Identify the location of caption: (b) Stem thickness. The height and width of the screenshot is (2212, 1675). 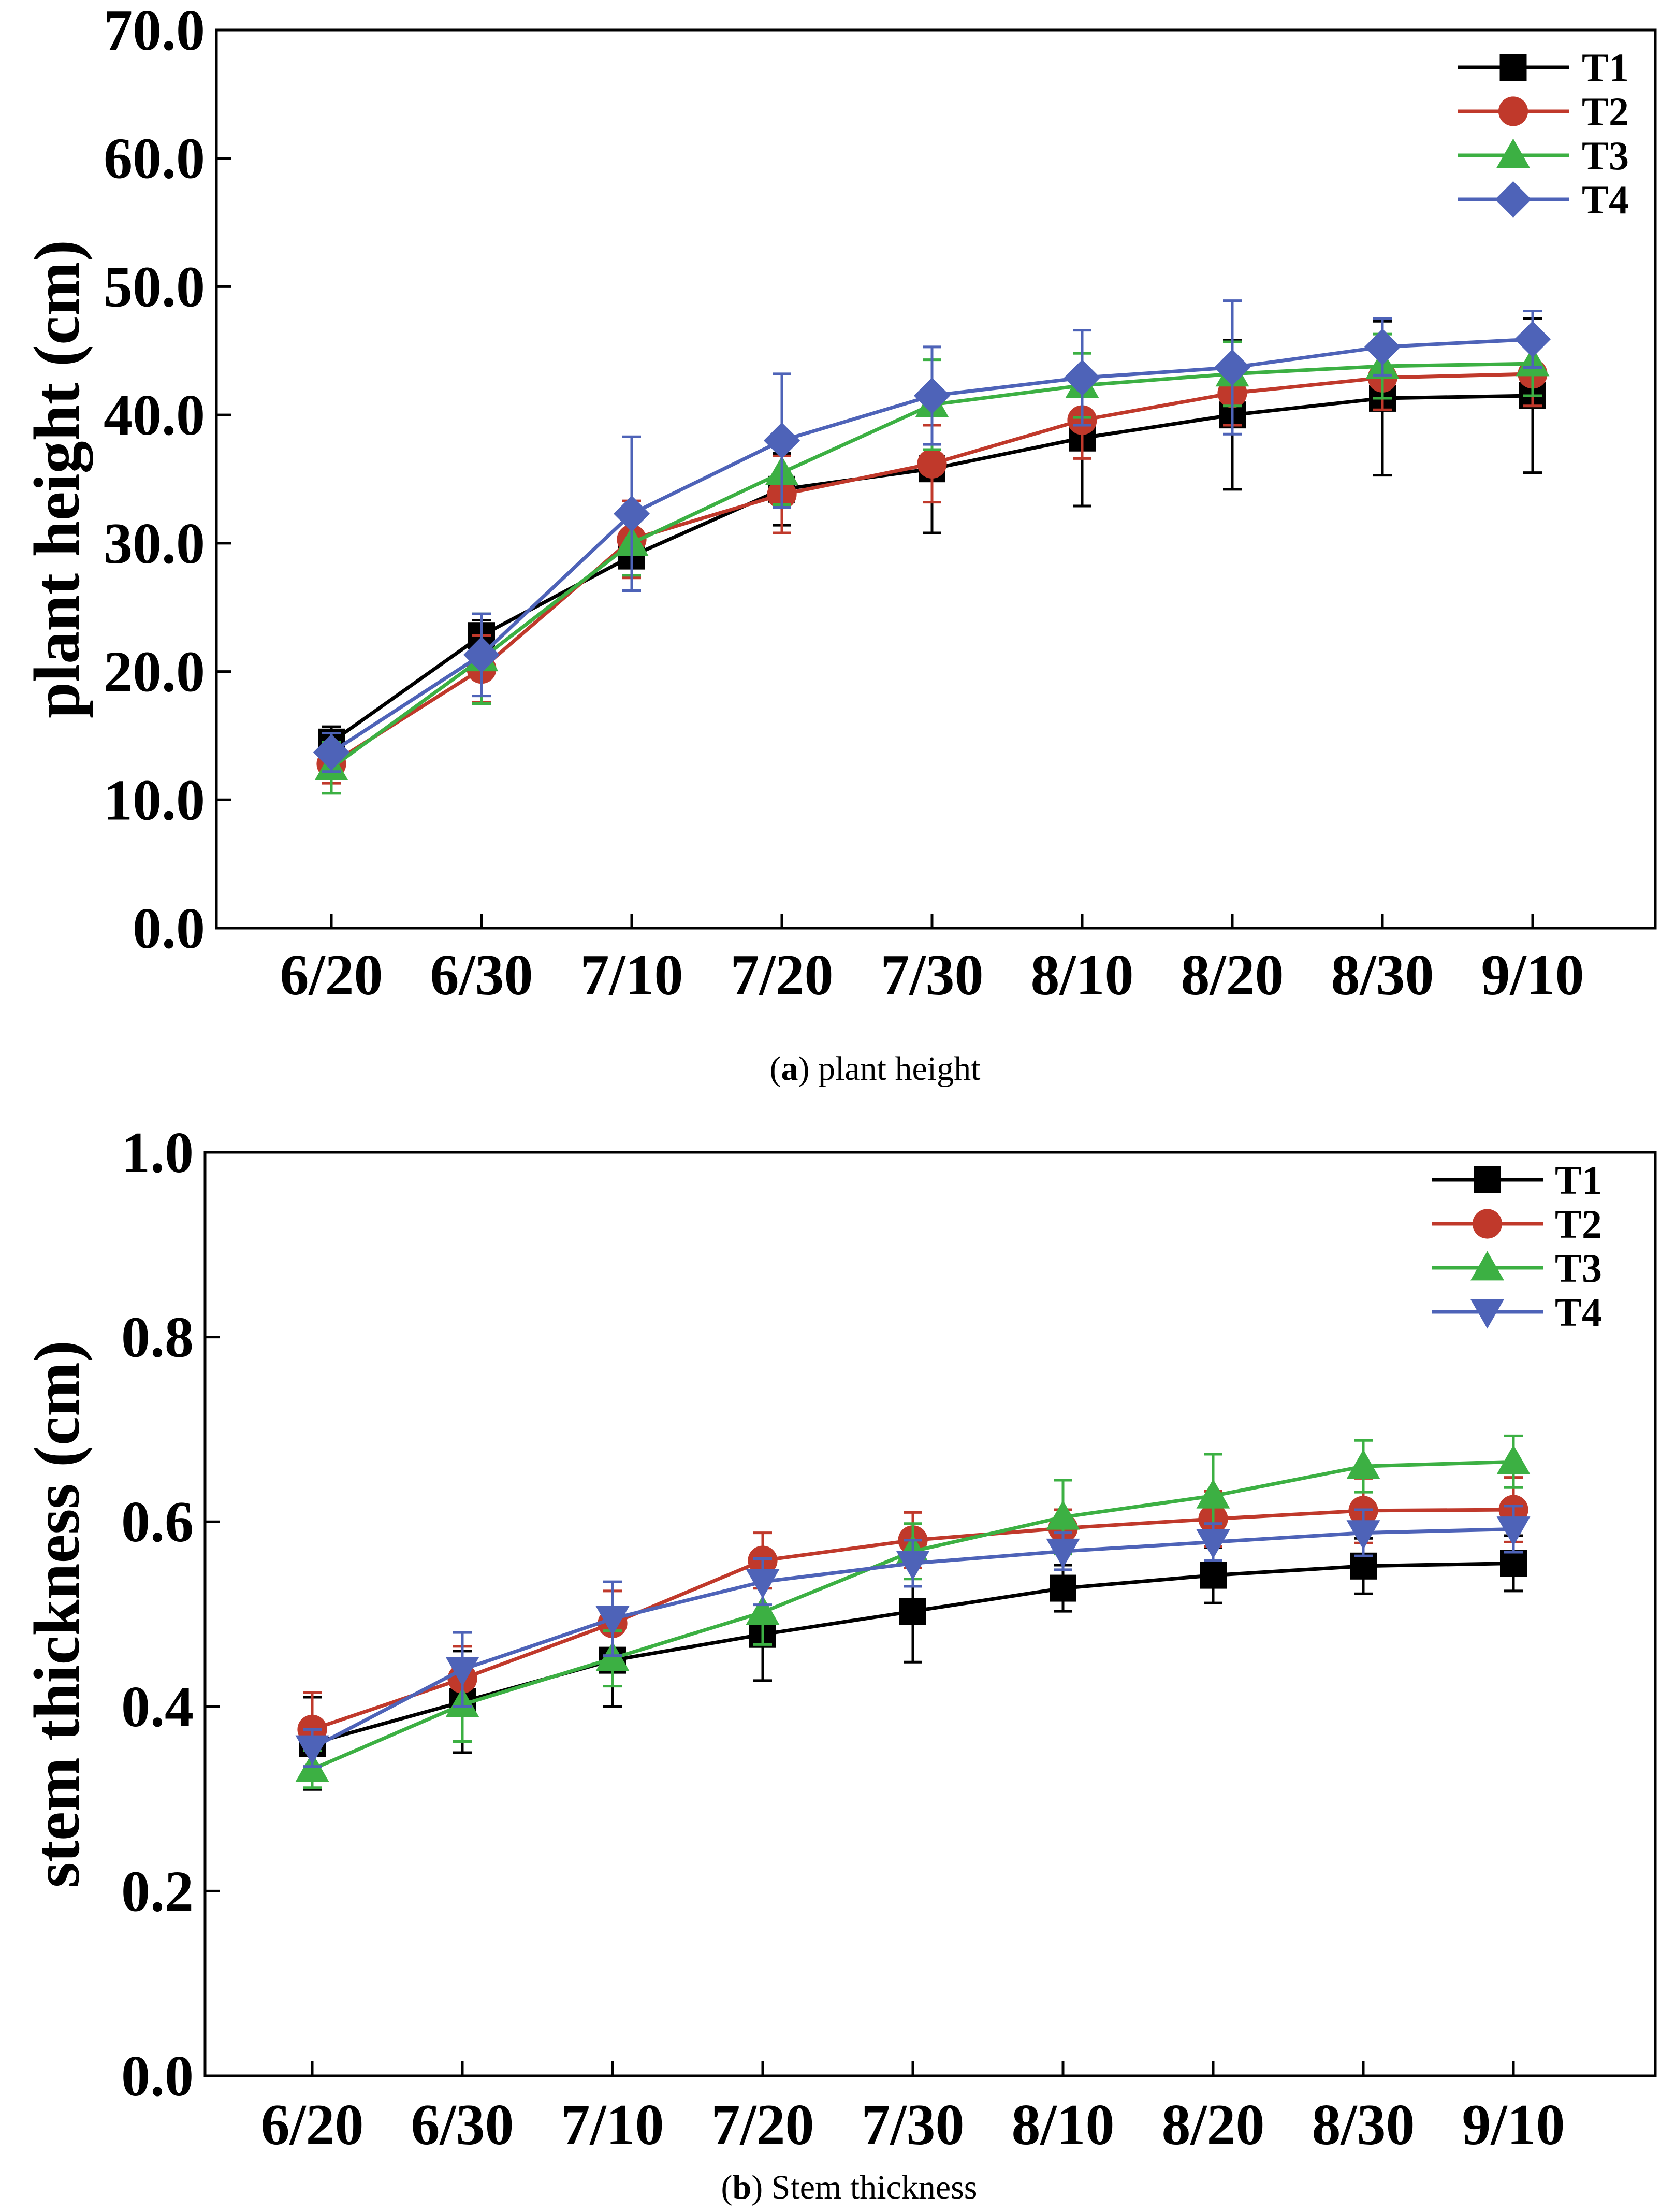
(849, 2187).